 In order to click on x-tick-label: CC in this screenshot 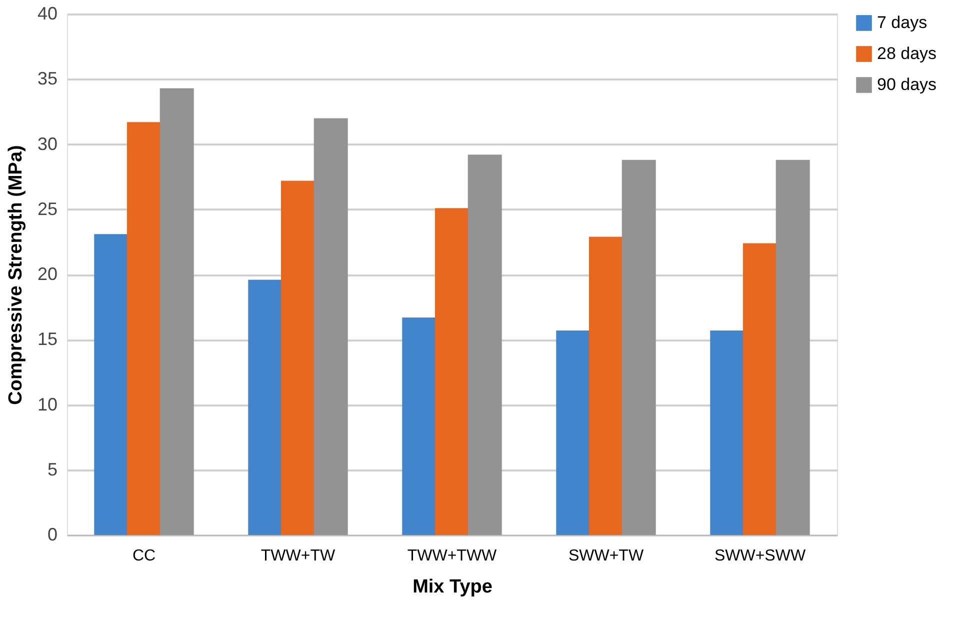, I will do `click(144, 556)`.